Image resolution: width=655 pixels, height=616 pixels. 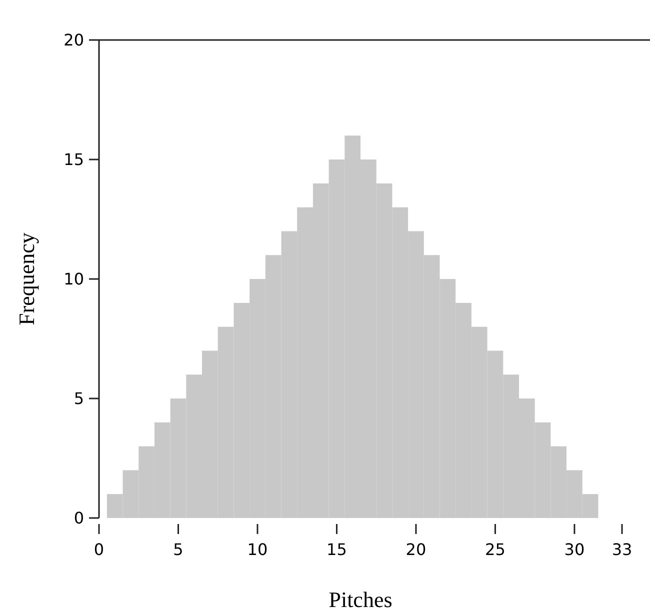 What do you see at coordinates (622, 549) in the screenshot?
I see `x-tick-label: 33` at bounding box center [622, 549].